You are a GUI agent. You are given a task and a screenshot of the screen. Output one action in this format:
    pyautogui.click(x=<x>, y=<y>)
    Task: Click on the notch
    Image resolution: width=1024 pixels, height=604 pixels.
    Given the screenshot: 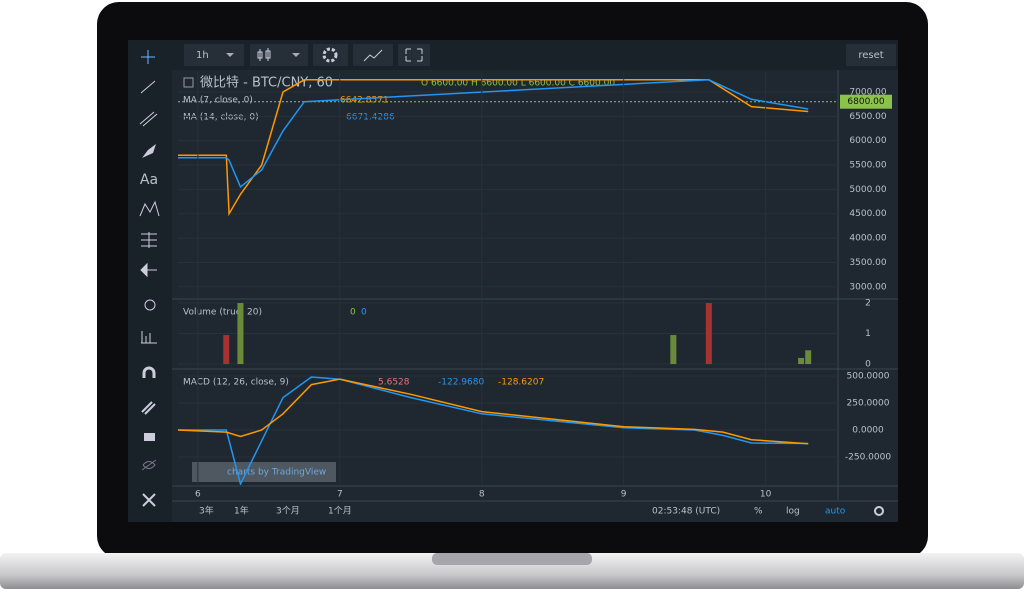 What is the action you would take?
    pyautogui.click(x=512, y=559)
    